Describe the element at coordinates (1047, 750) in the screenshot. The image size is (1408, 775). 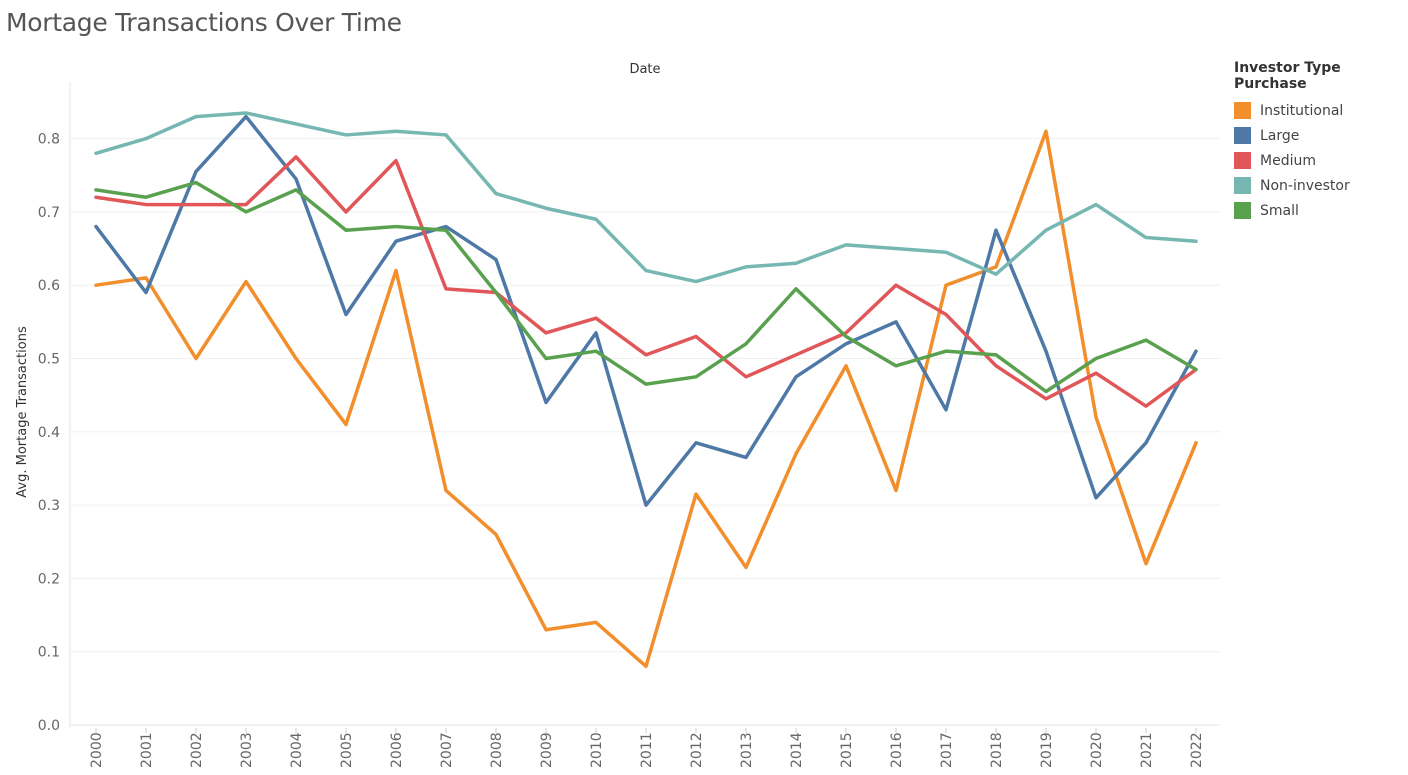
I see `x-tick-label: 2019` at that location.